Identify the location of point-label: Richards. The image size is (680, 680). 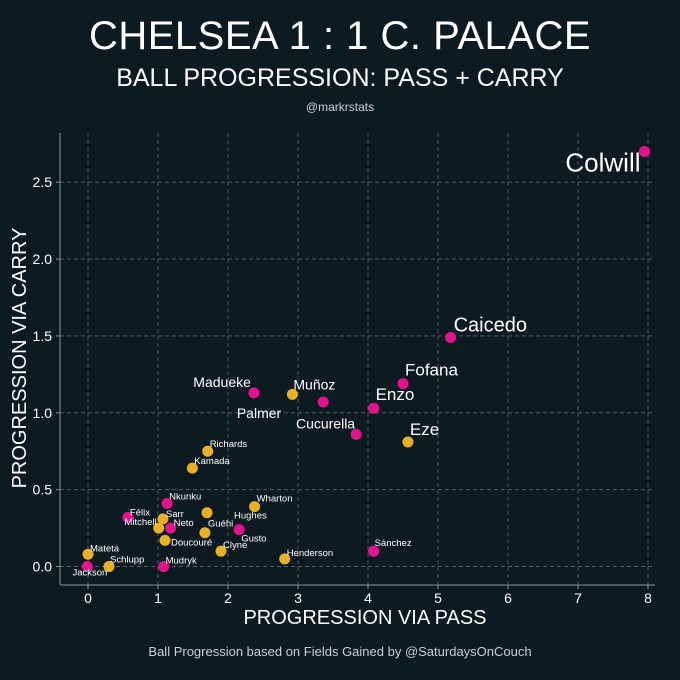
(229, 444).